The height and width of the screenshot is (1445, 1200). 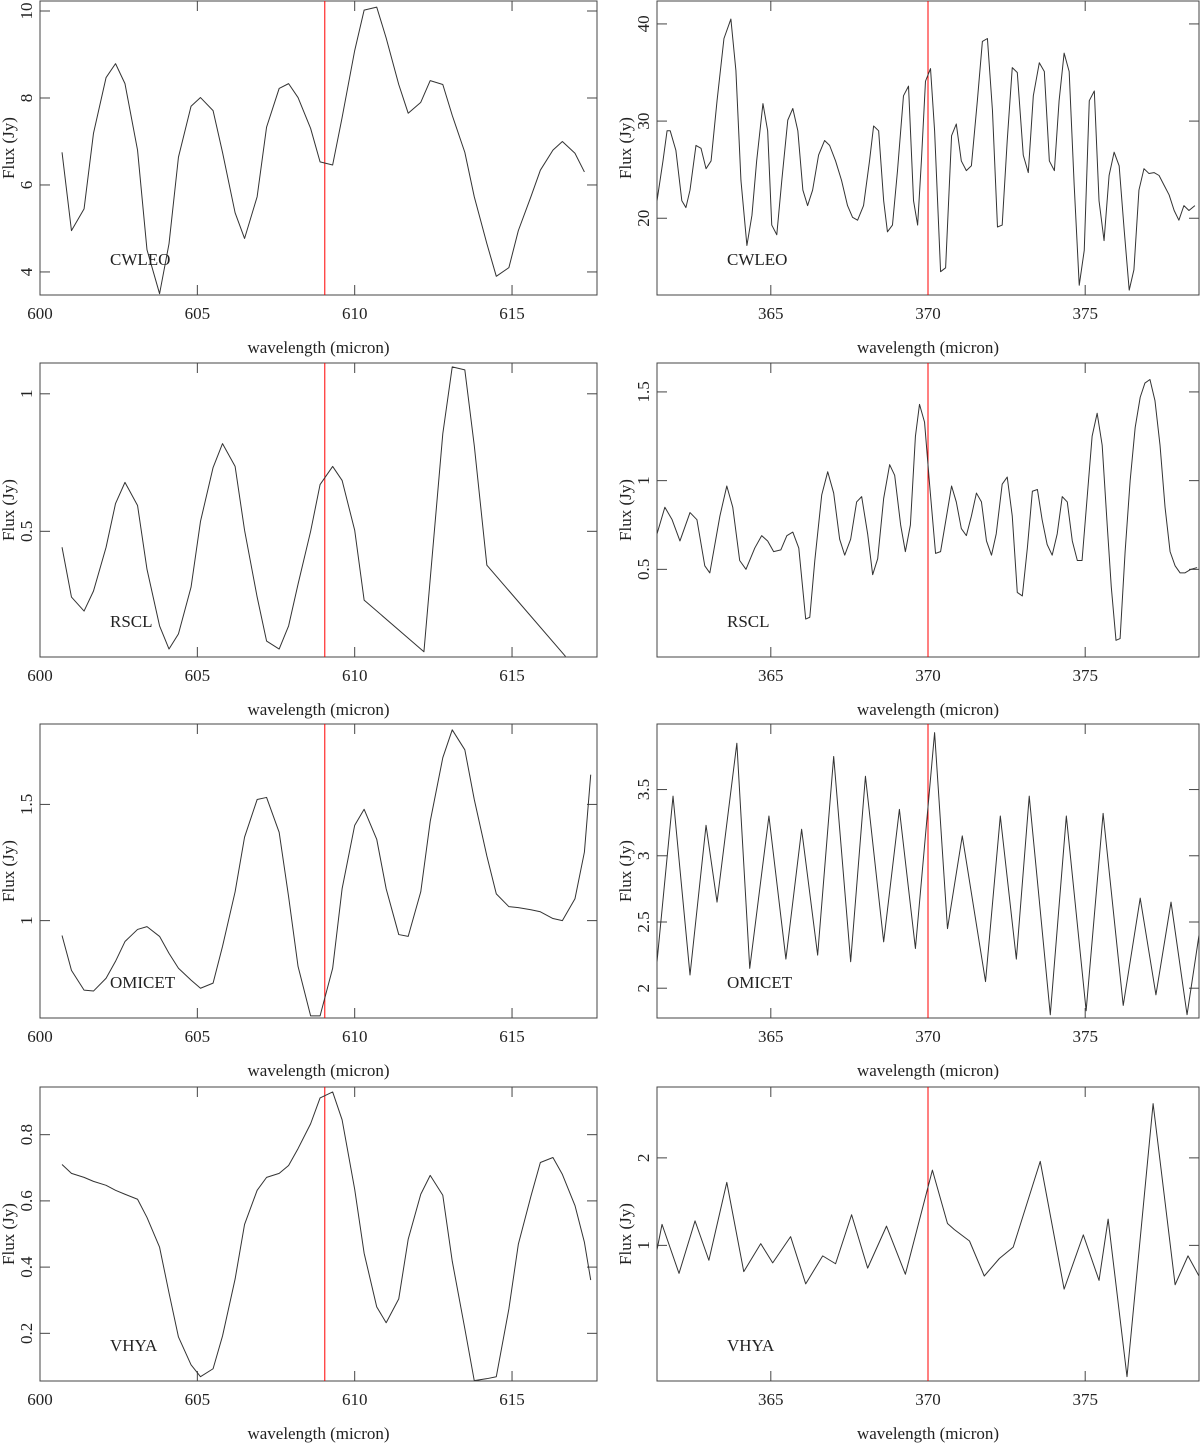 What do you see at coordinates (26, 185) in the screenshot?
I see `y-tick-label: 6` at bounding box center [26, 185].